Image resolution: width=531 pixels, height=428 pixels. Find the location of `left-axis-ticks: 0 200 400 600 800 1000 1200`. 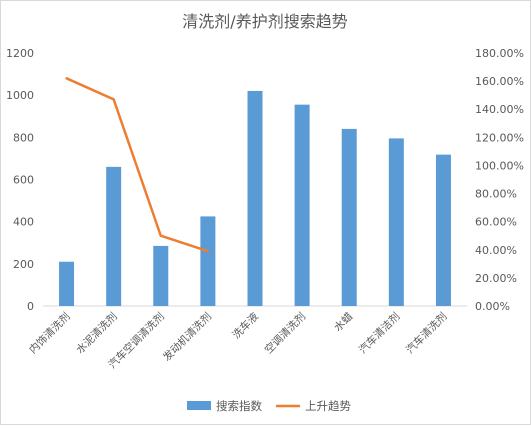

left-axis-ticks: 0 200 400 600 800 1000 1200 is located at coordinates (20, 180).